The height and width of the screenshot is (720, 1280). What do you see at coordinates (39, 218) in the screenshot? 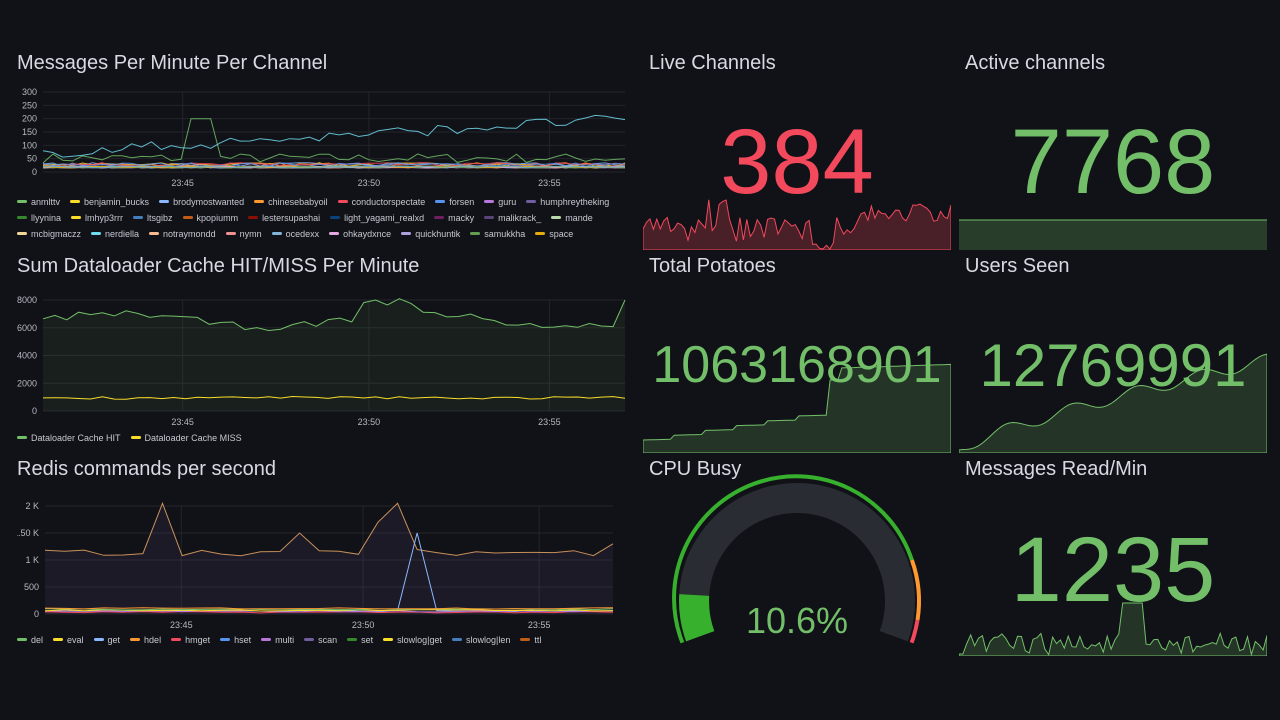
I see `legend-item: llyynina` at bounding box center [39, 218].